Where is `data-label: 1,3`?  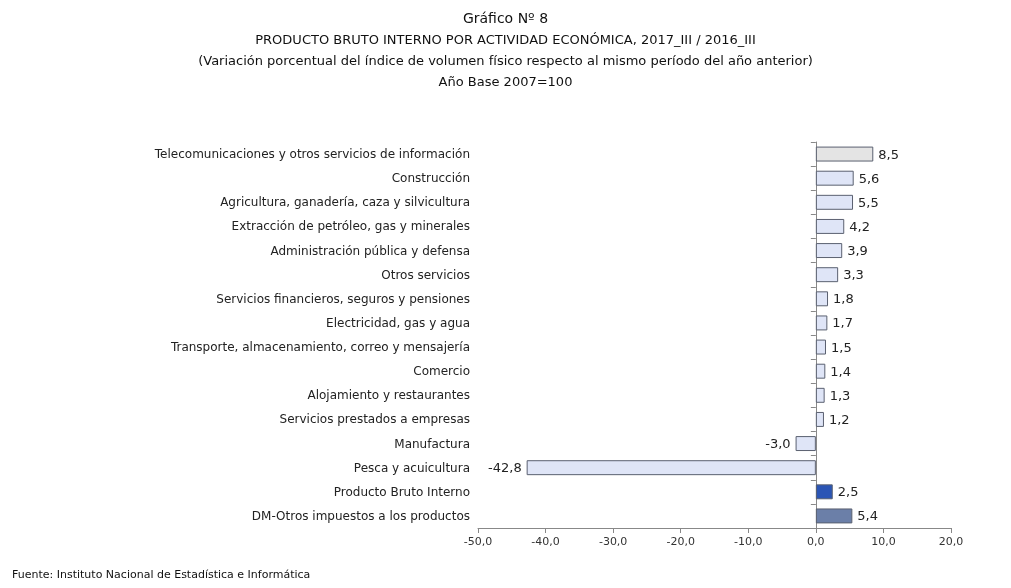 data-label: 1,3 is located at coordinates (840, 395).